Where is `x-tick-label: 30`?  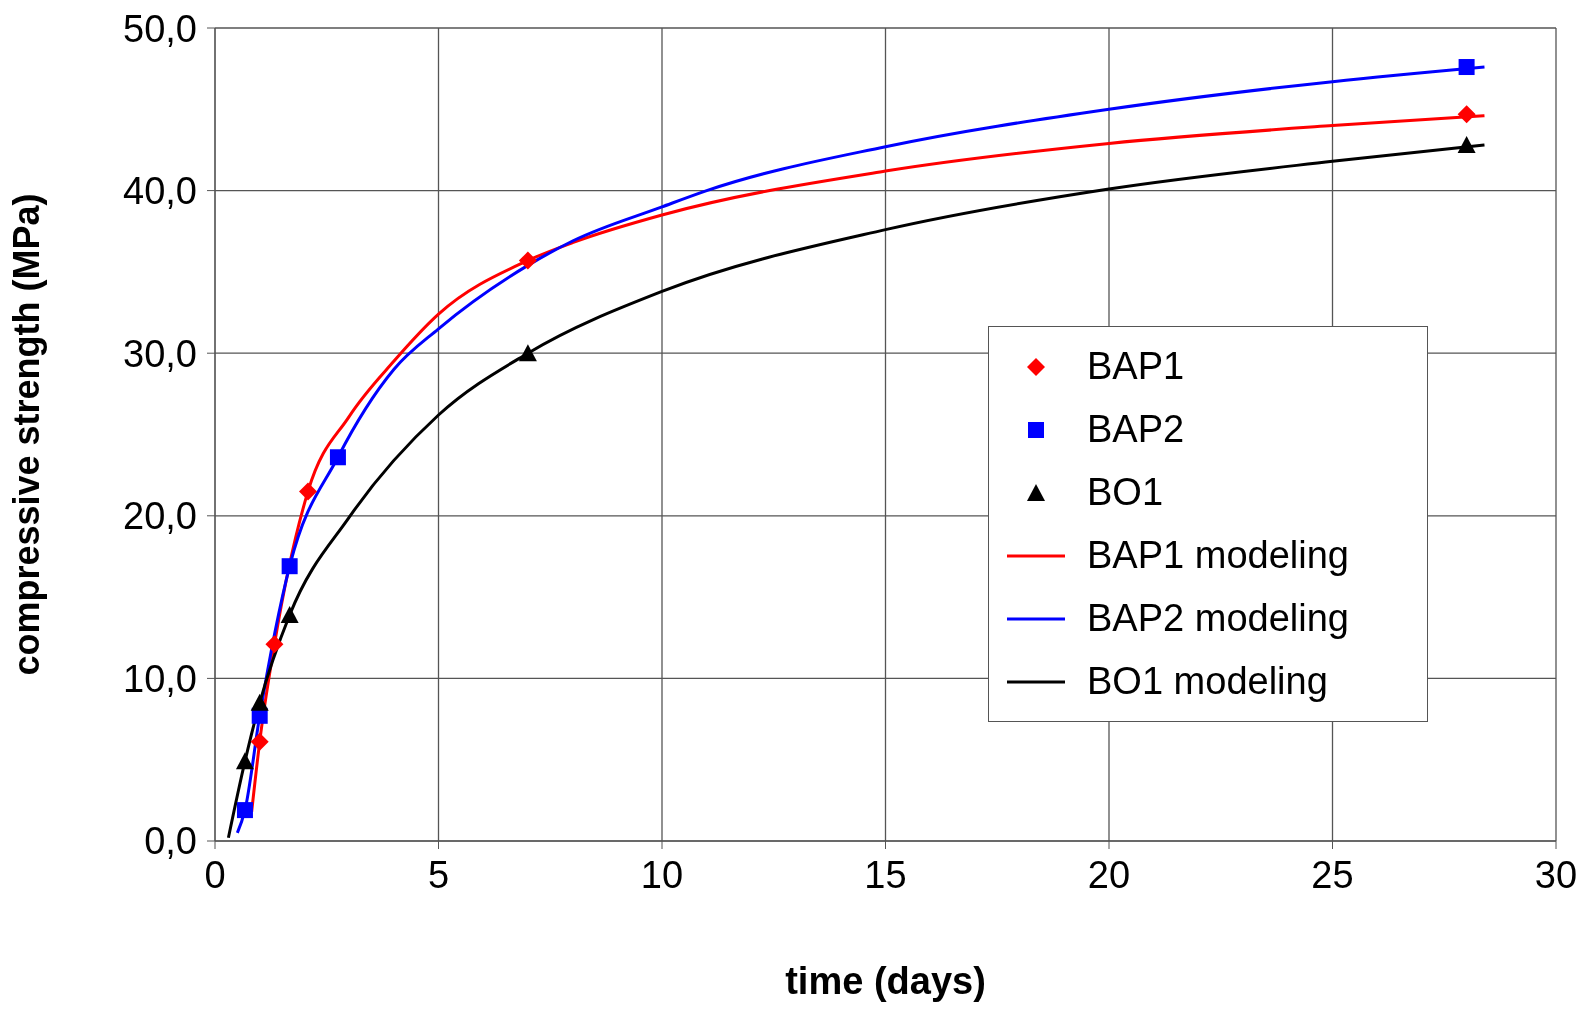
x-tick-label: 30 is located at coordinates (1556, 874).